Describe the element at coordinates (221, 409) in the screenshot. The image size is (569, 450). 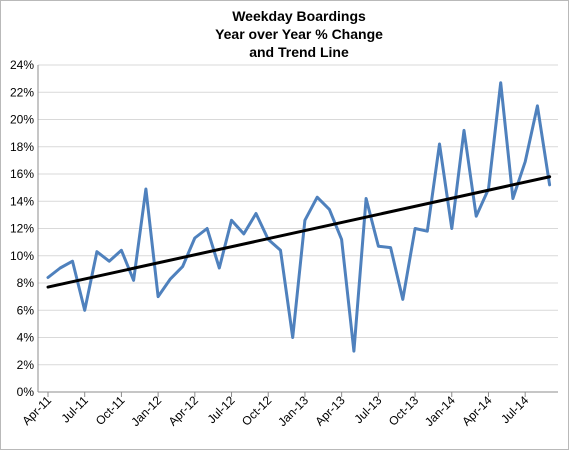
I see `x-tick-label: Jul-12` at that location.